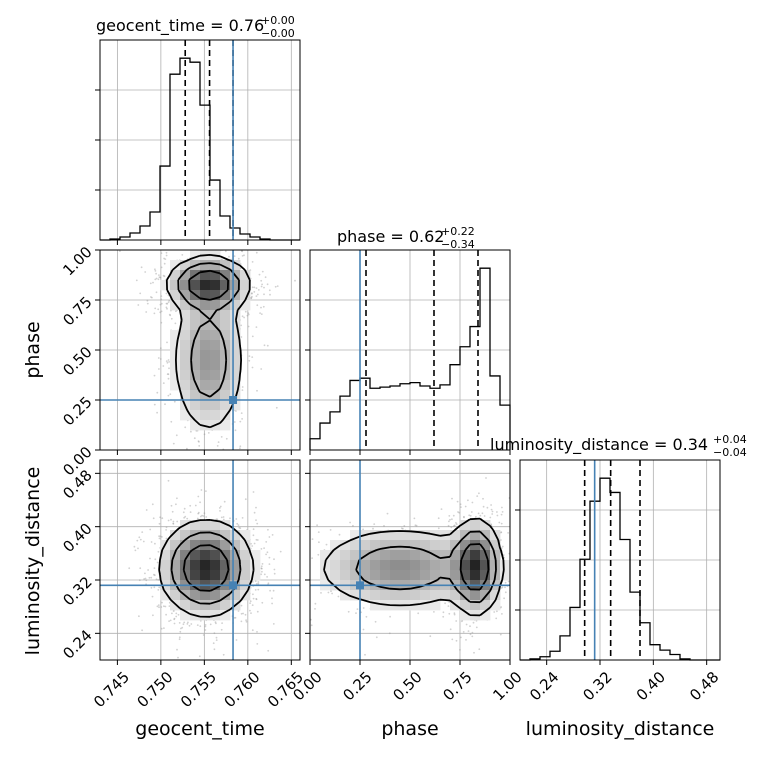 Image resolution: width=760 pixels, height=760 pixels. What do you see at coordinates (247, 25) in the screenshot?
I see `title-geocent-time-median: 0.76` at bounding box center [247, 25].